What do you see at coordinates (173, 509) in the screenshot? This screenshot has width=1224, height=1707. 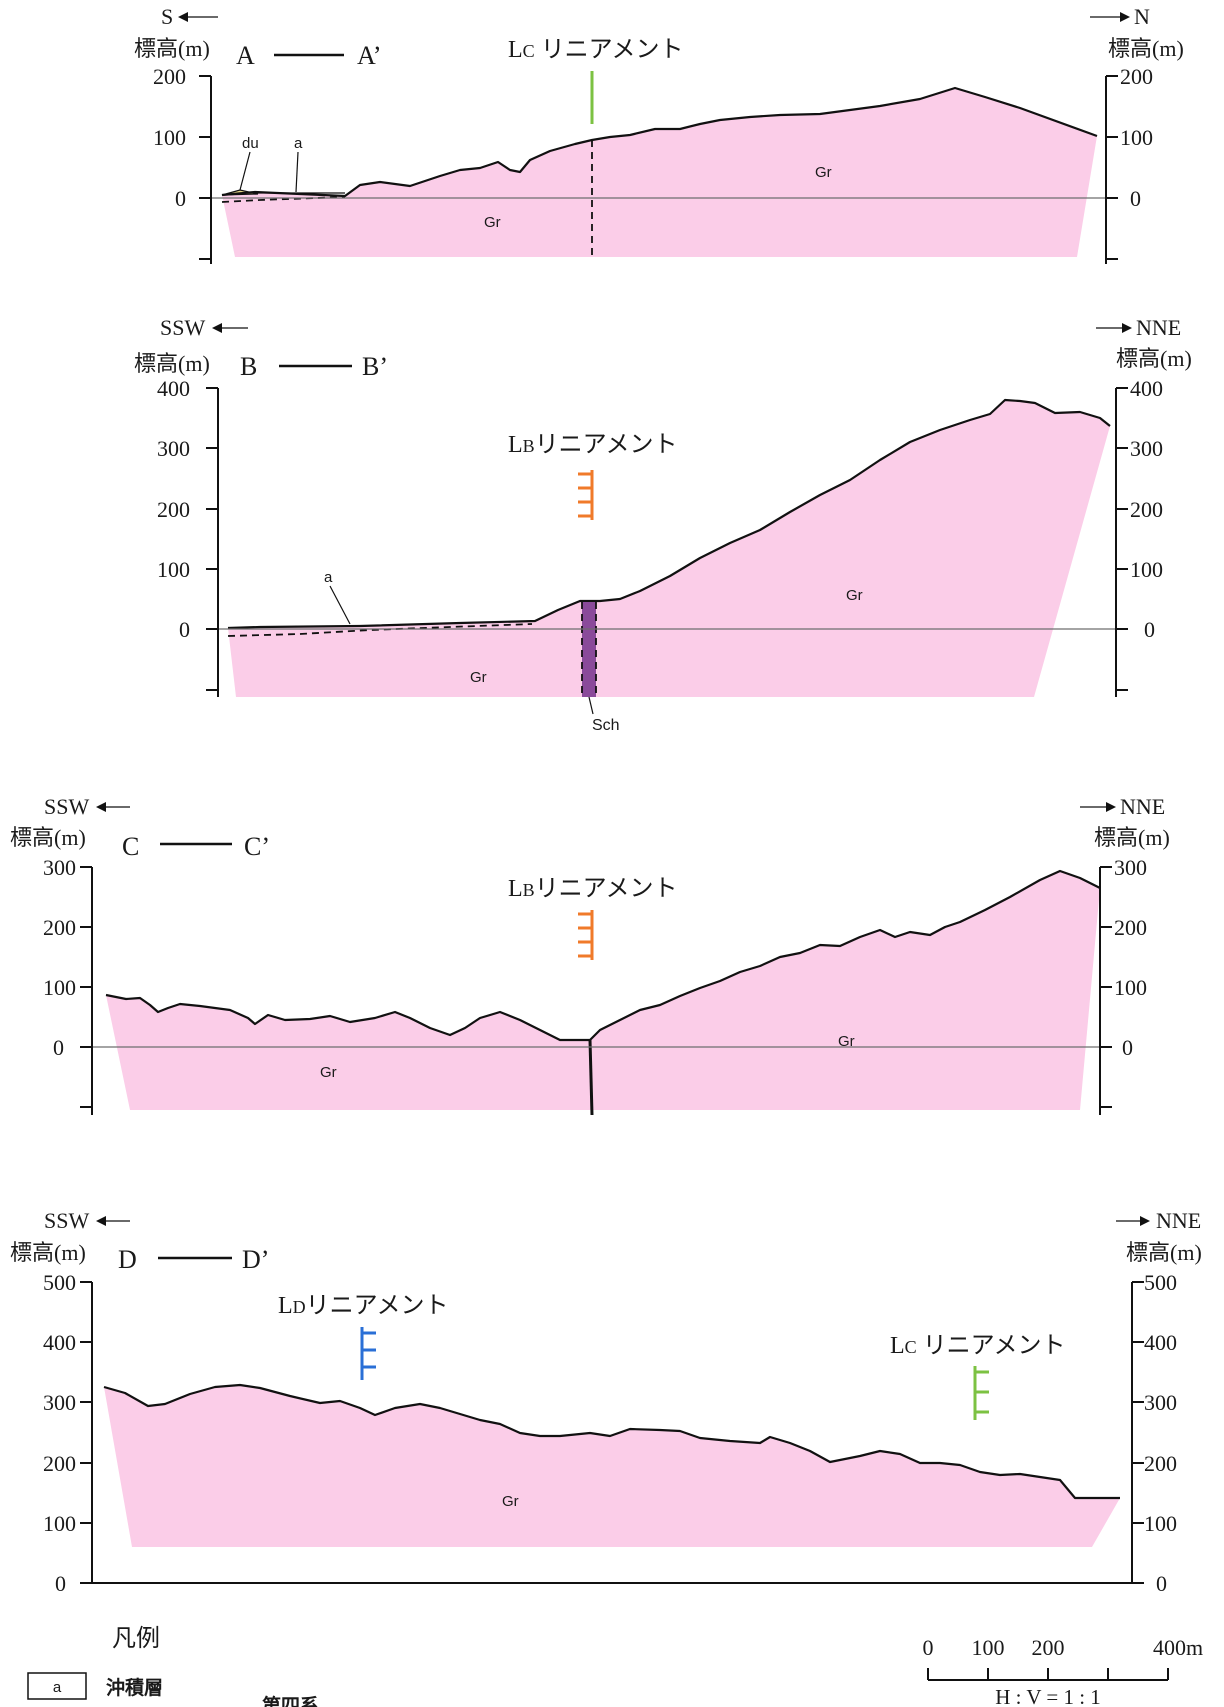 I see `tick-left-b-2: 200` at bounding box center [173, 509].